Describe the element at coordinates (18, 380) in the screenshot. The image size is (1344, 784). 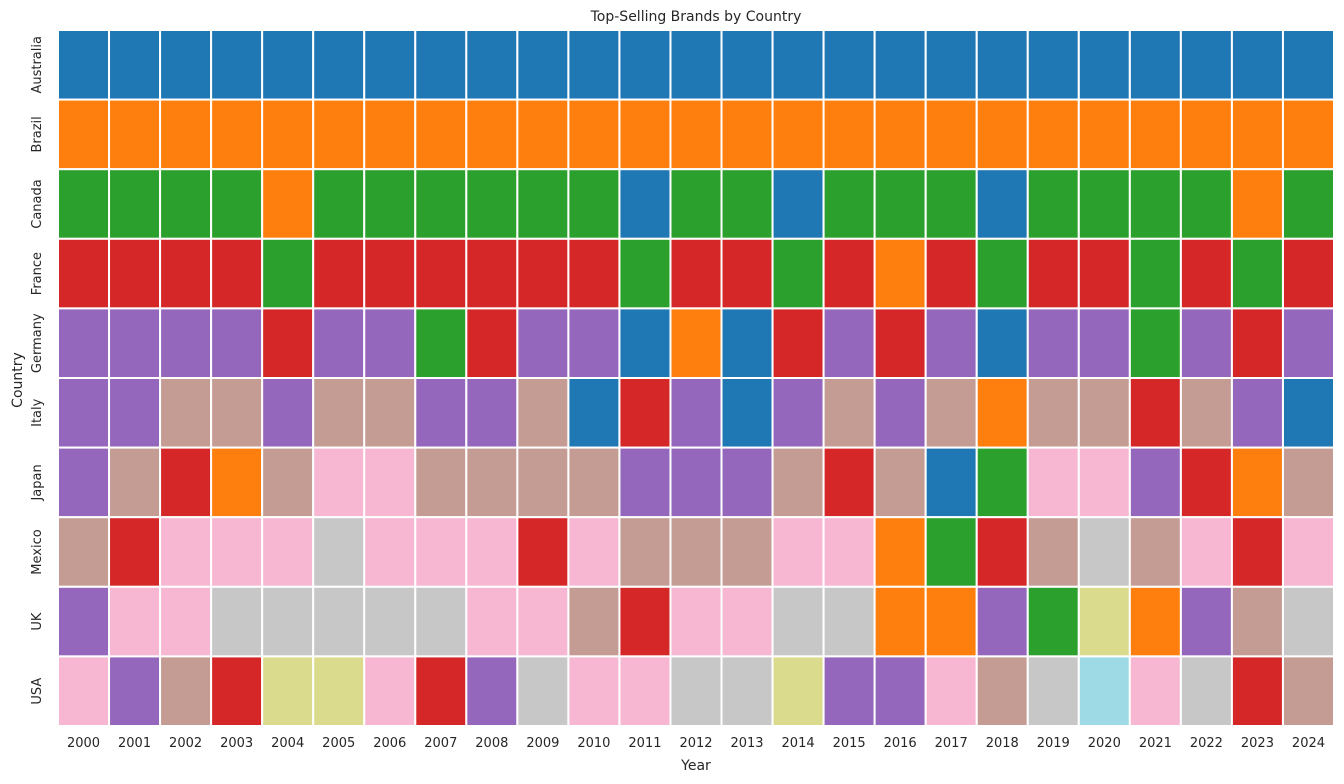
I see `y-axis-label: Country` at that location.